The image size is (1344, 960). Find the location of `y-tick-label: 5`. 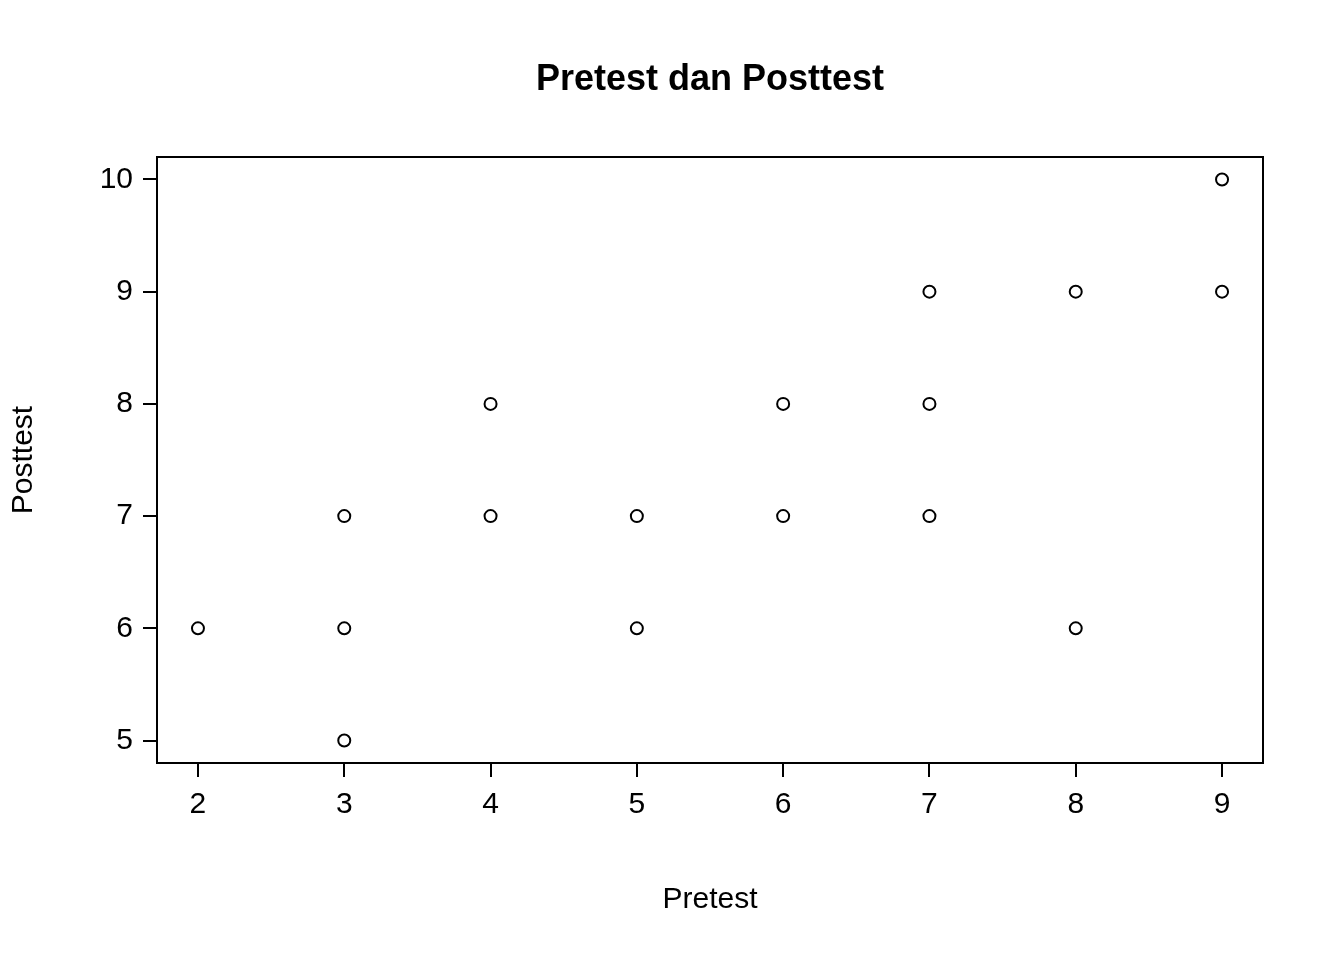

y-tick-label: 5 is located at coordinates (124, 738).